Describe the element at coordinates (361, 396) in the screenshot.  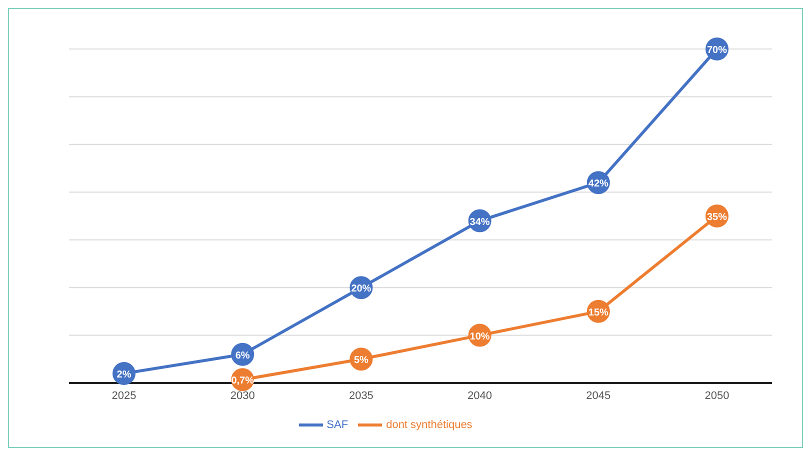
I see `x-tick-label: 2035` at that location.